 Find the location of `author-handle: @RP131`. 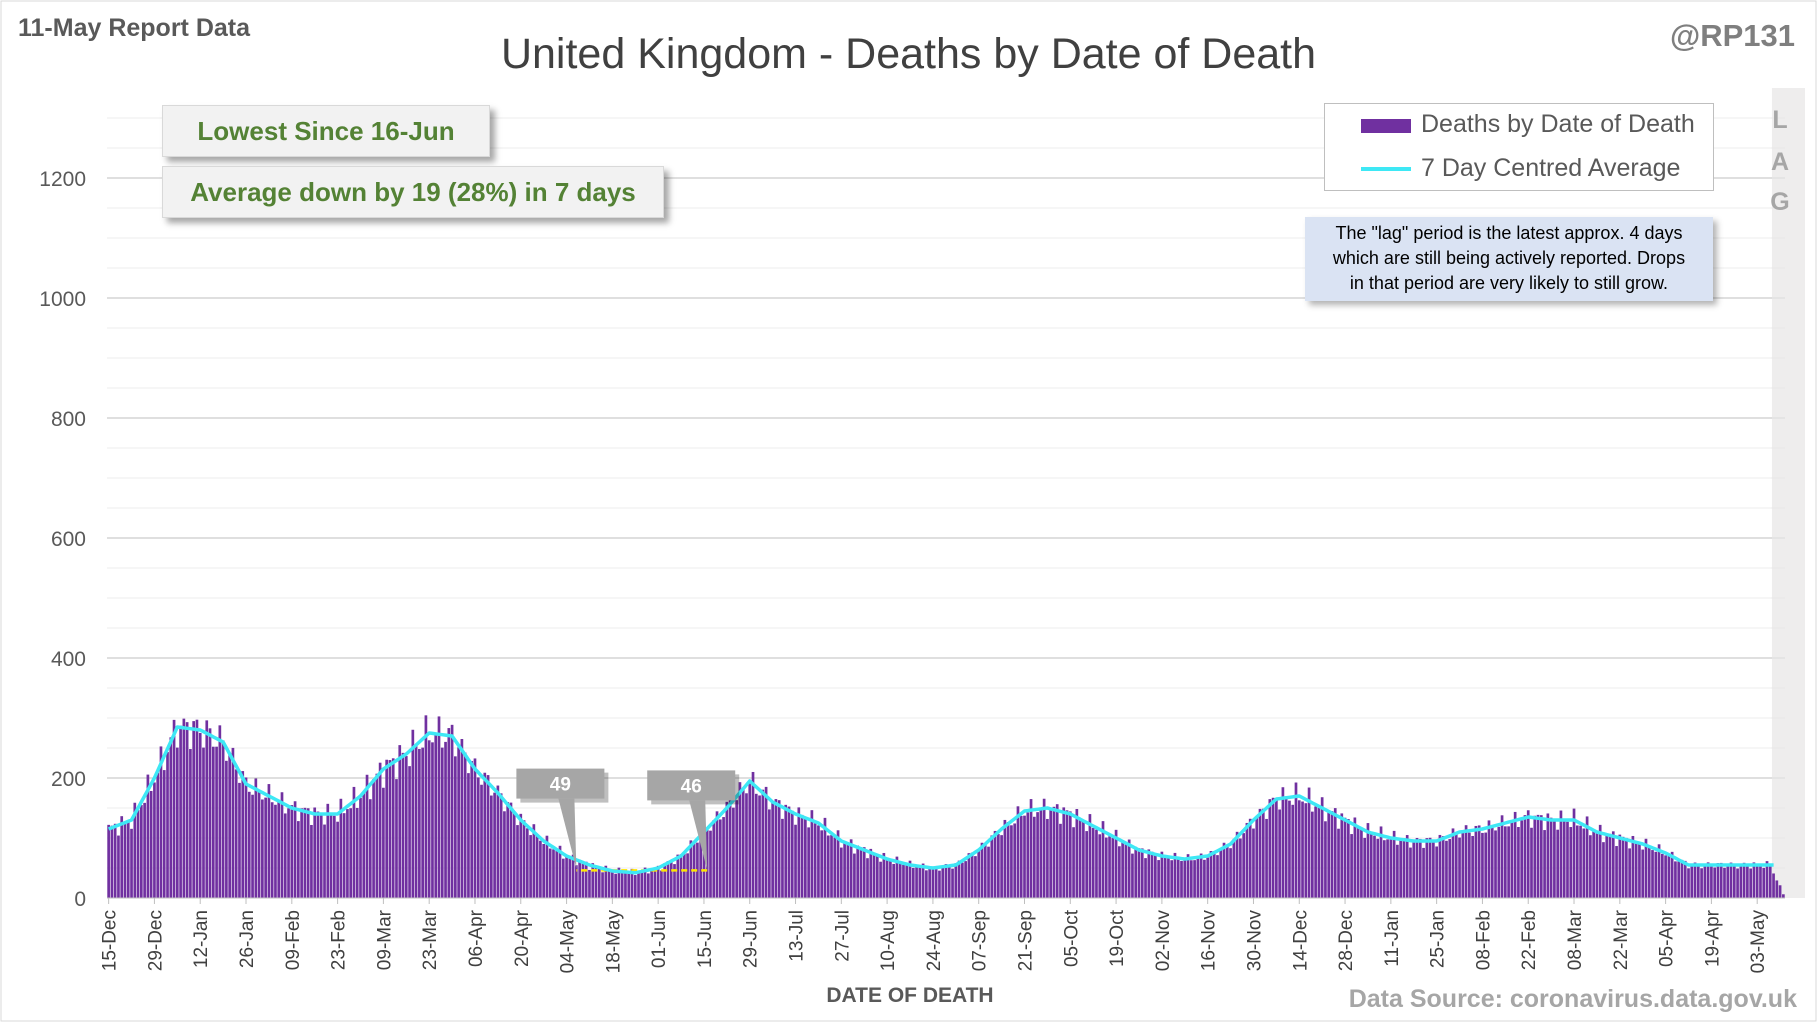

author-handle: @RP131 is located at coordinates (1732, 35).